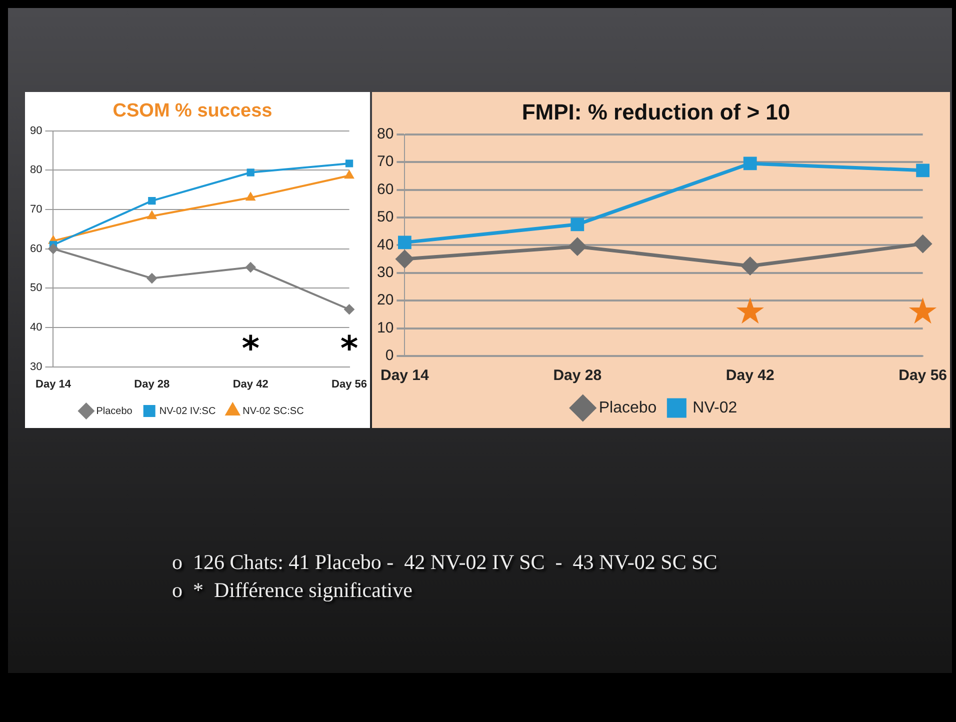 The image size is (956, 722). Describe the element at coordinates (385, 300) in the screenshot. I see `y-tick-label: 20` at that location.